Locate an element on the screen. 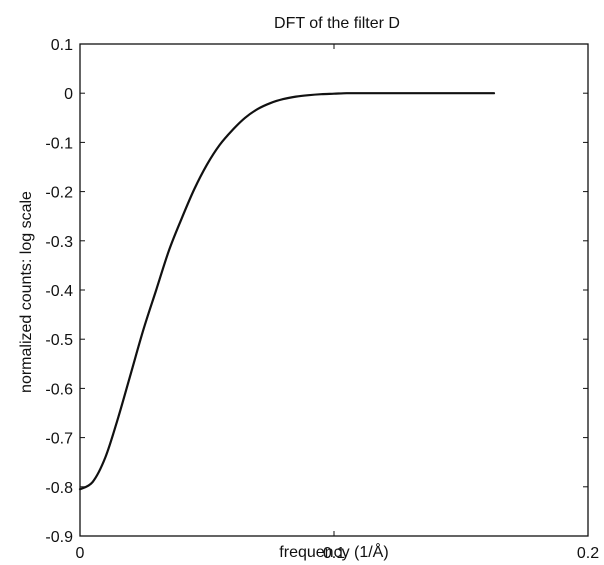  y-tick-label: -0.2 is located at coordinates (59, 193).